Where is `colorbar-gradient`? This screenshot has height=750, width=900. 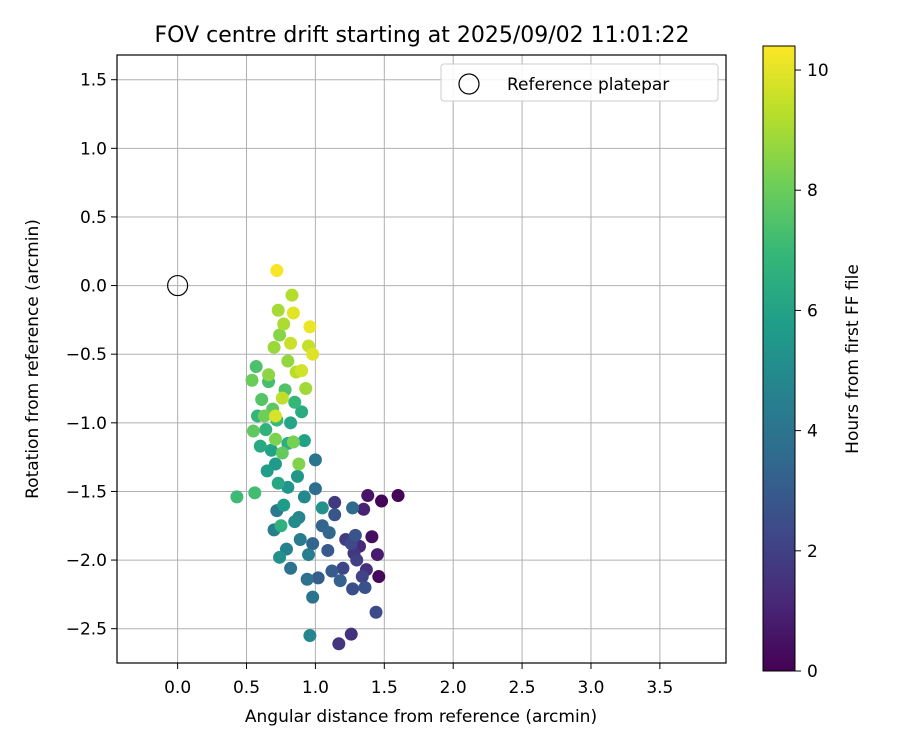 colorbar-gradient is located at coordinates (779, 358).